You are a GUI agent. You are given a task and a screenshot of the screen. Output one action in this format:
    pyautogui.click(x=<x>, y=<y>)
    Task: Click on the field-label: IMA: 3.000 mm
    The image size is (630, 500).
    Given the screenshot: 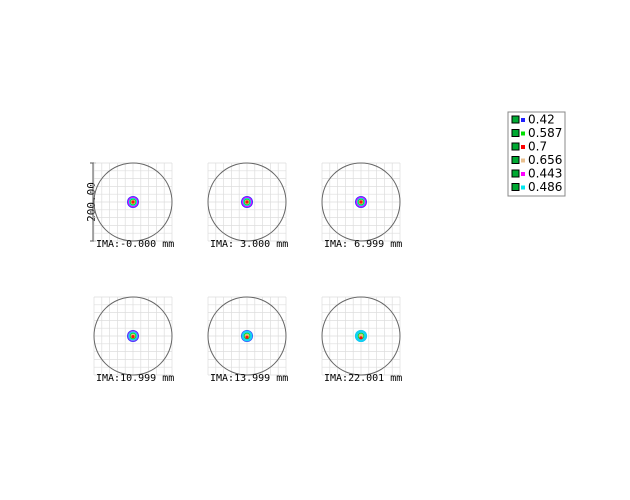 What is the action you would take?
    pyautogui.click(x=249, y=244)
    